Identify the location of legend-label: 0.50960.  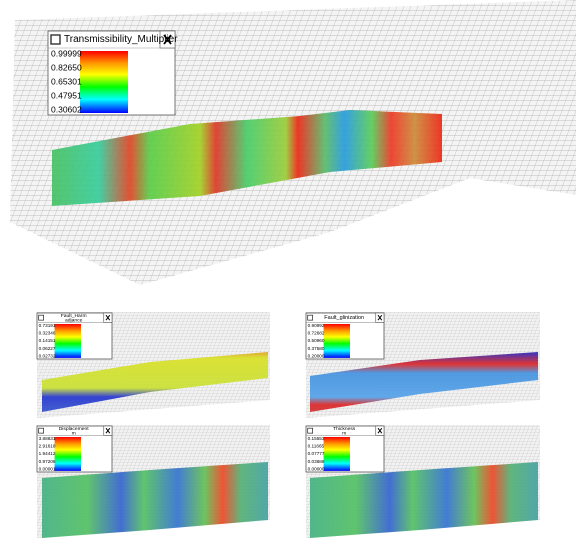
(316, 340).